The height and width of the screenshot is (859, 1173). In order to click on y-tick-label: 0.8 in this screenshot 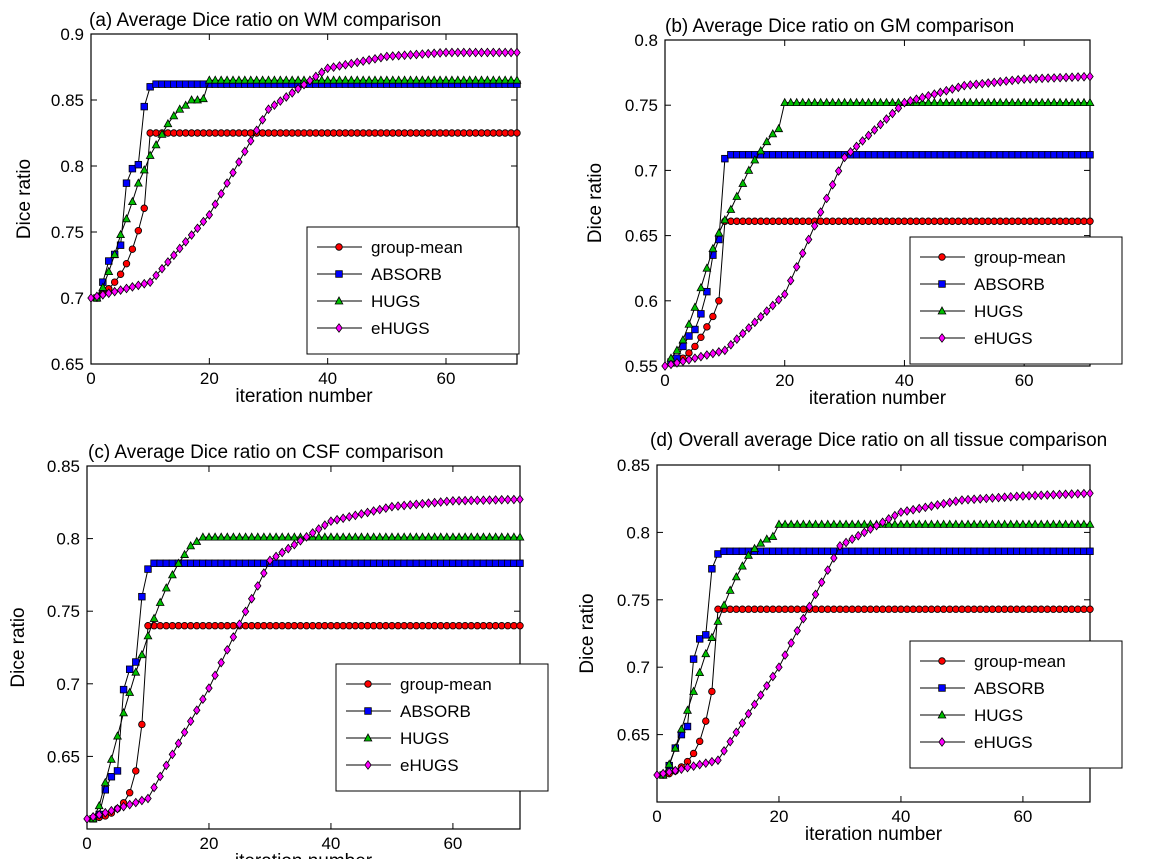, I will do `click(638, 532)`.